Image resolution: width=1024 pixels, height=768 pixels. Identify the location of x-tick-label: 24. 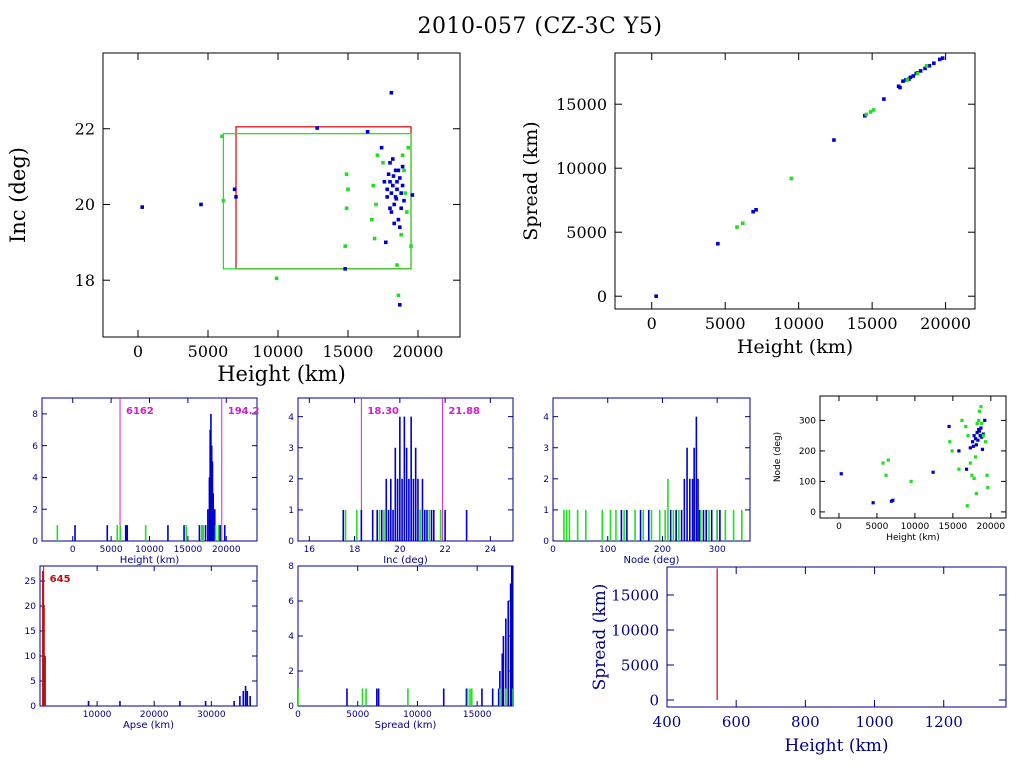
(491, 550).